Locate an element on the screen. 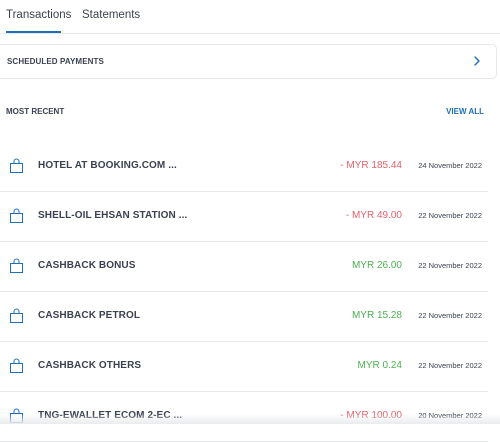  view-all-link: VIEW ALL is located at coordinates (465, 111).